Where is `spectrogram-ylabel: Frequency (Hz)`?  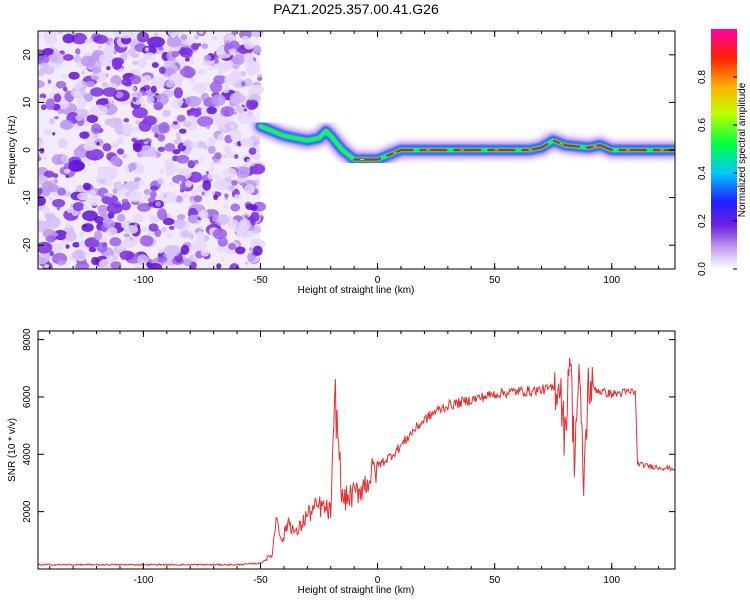
spectrogram-ylabel: Frequency (Hz) is located at coordinates (12, 150).